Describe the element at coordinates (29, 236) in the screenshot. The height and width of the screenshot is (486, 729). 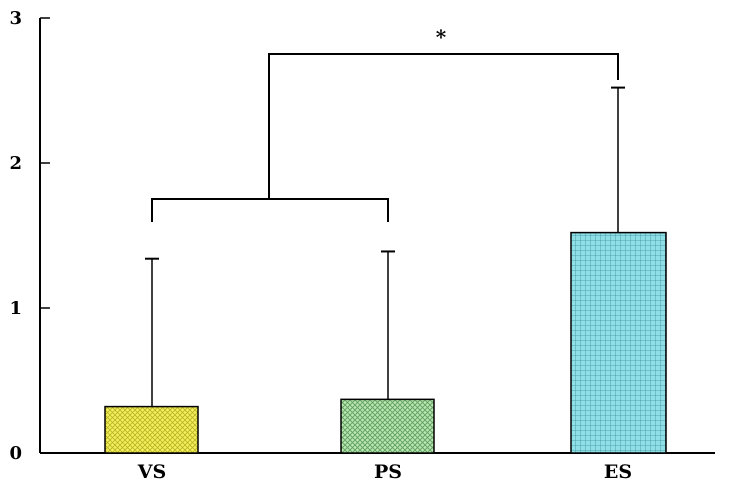
I see `y-ticks: 0 1 2 3` at that location.